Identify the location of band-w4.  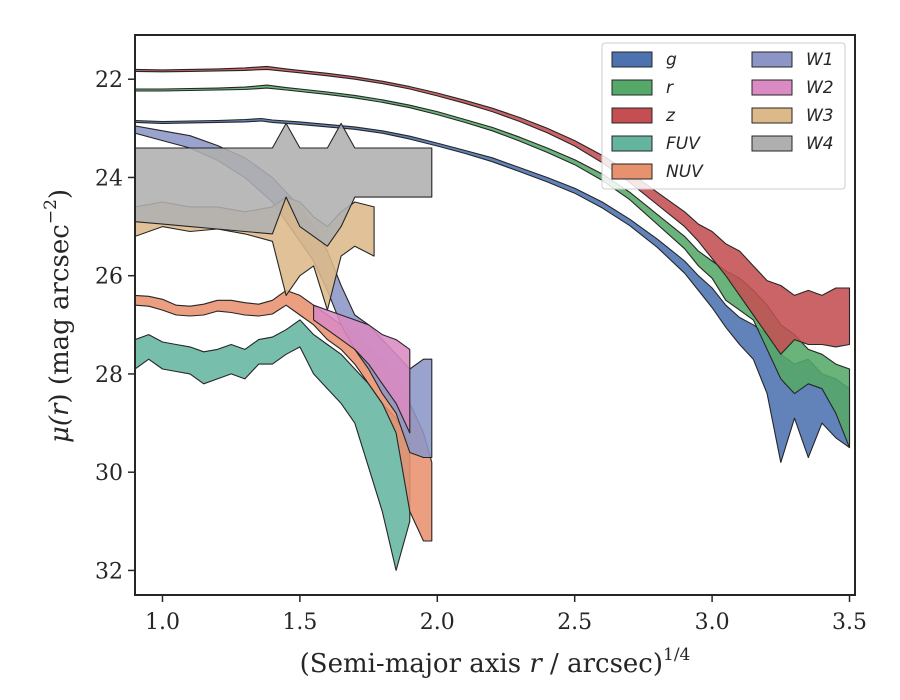
(284, 184).